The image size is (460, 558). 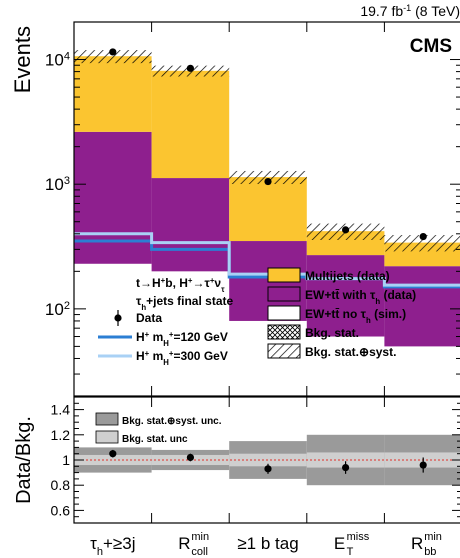 What do you see at coordinates (24, 460) in the screenshot?
I see `ratio-y-axis-label: Data/Bkg.` at bounding box center [24, 460].